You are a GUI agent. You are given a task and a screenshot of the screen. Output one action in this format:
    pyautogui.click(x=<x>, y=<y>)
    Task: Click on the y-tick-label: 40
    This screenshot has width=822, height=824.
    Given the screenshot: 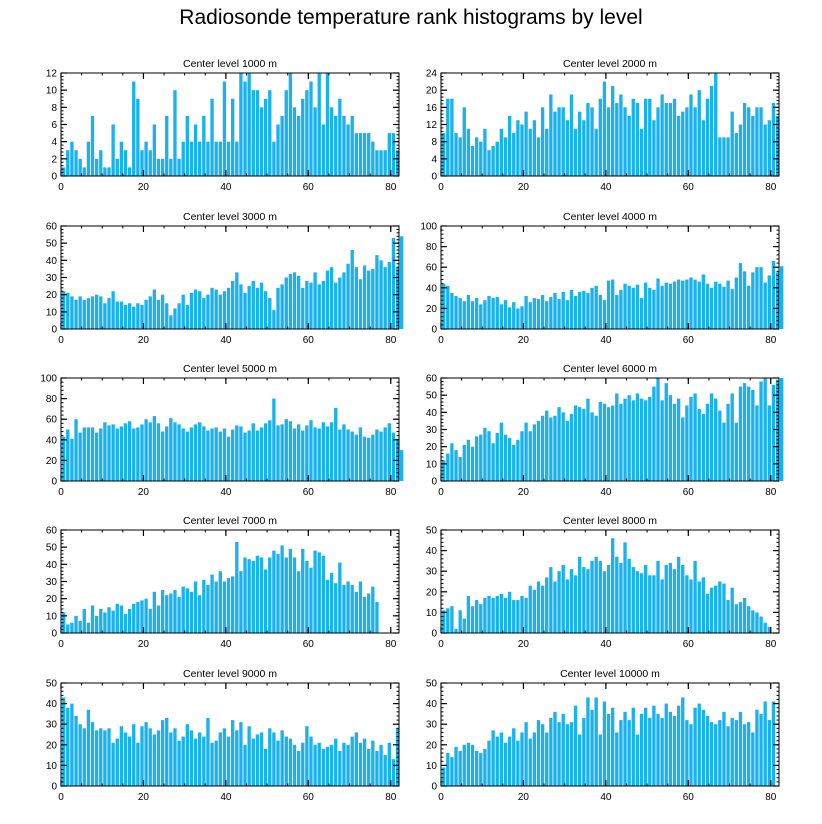 What is the action you would take?
    pyautogui.click(x=432, y=413)
    